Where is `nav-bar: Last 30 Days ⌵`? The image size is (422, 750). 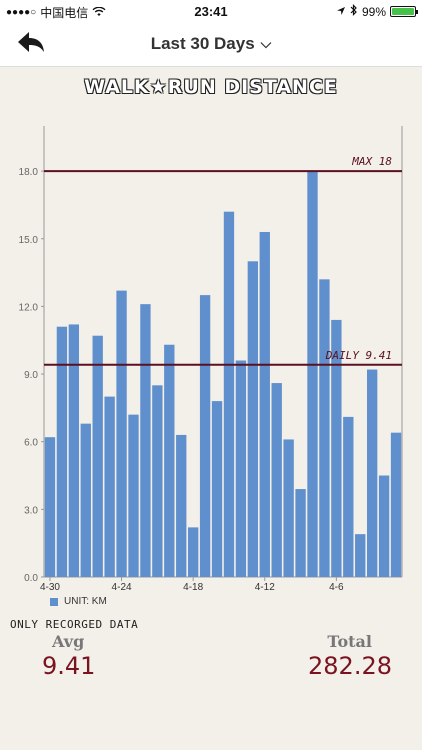
nav-bar: Last 30 Days ⌵ is located at coordinates (211, 44).